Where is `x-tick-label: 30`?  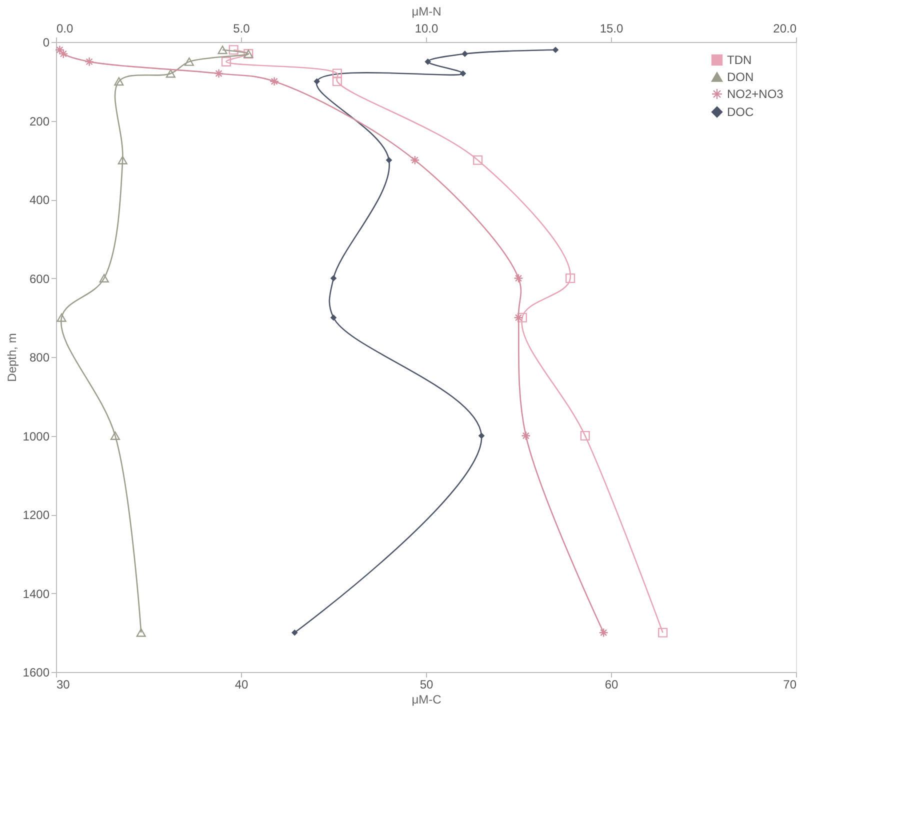 x-tick-label: 30 is located at coordinates (63, 685).